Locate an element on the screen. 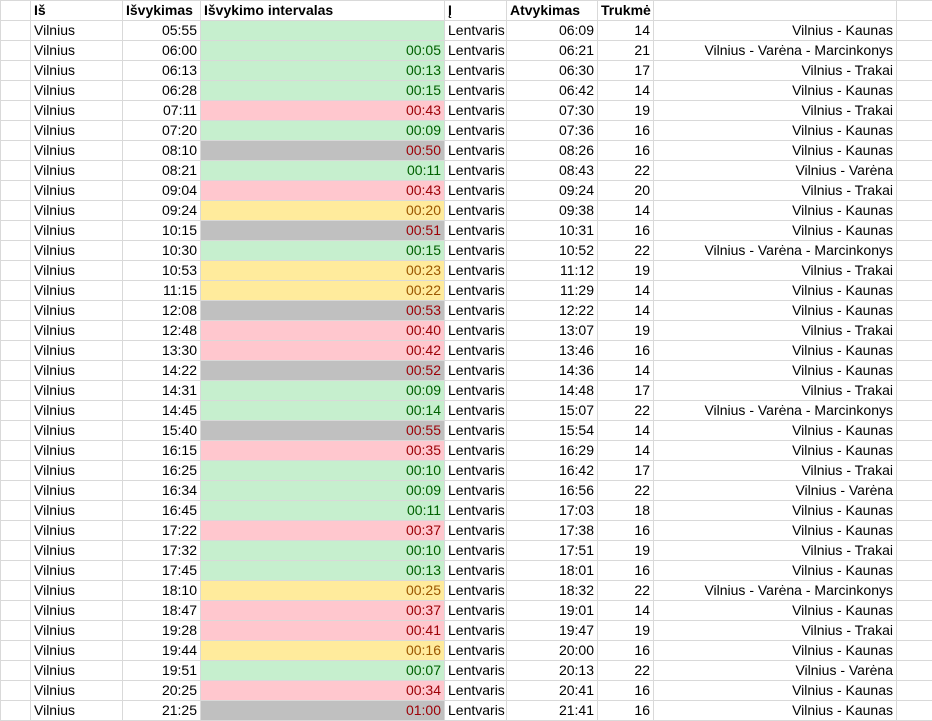  header-from: Iš is located at coordinates (77, 11).